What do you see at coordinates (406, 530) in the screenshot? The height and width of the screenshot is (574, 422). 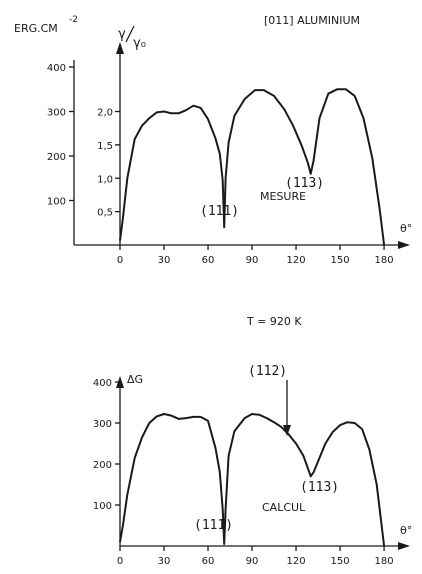 I see `bottom-xlabel: θ°` at bounding box center [406, 530].